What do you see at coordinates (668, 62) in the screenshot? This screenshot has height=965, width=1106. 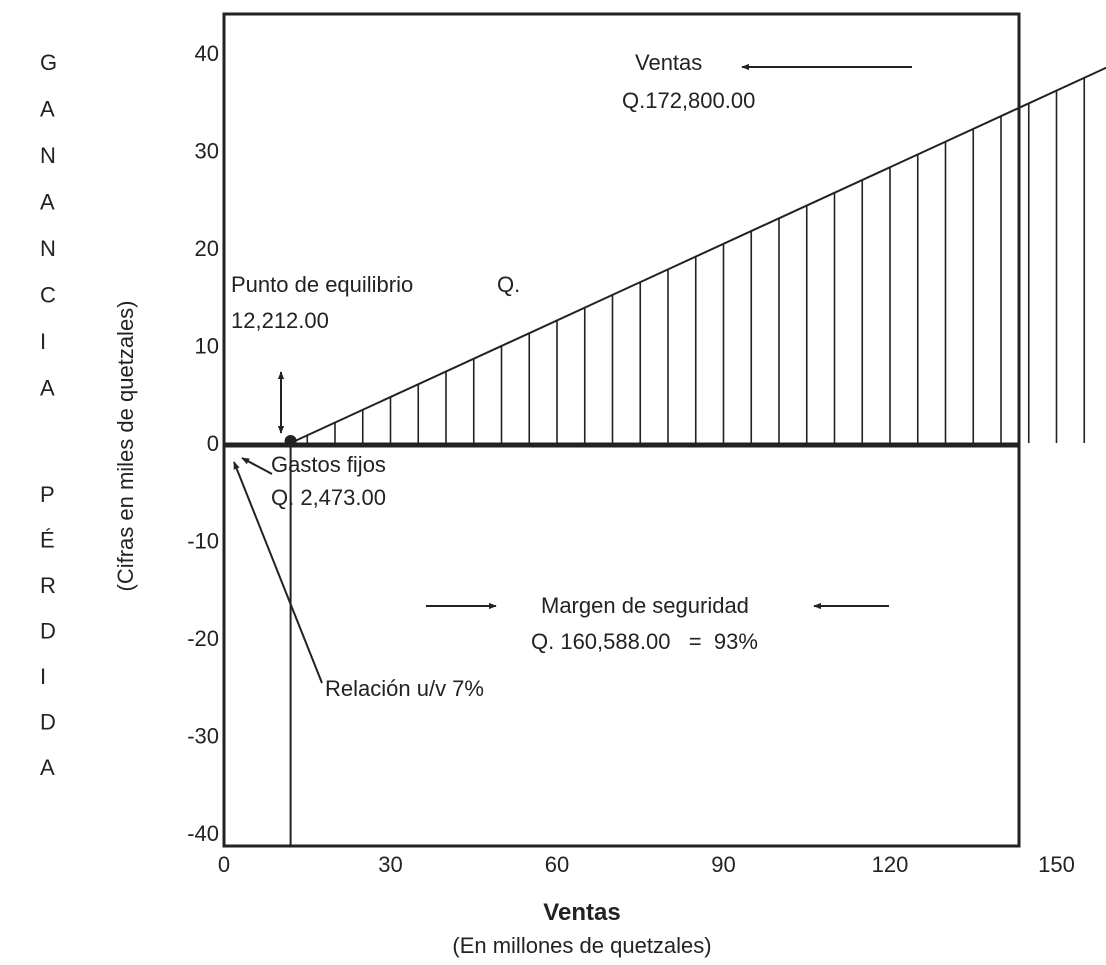 I see `ventas-annotation-title: Ventas` at bounding box center [668, 62].